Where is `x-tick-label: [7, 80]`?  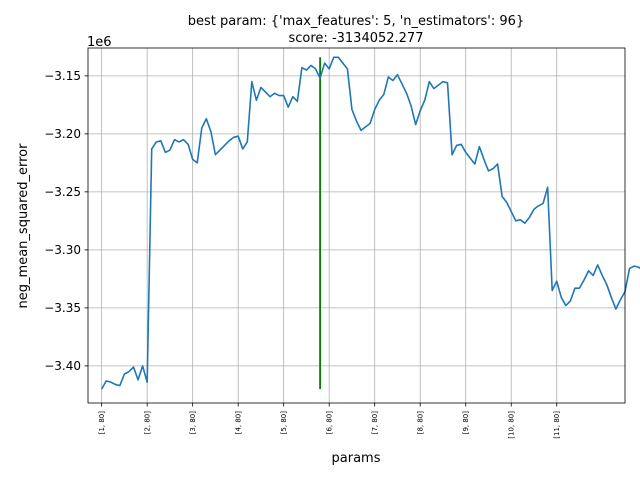 x-tick-label: [7, 80] is located at coordinates (375, 423).